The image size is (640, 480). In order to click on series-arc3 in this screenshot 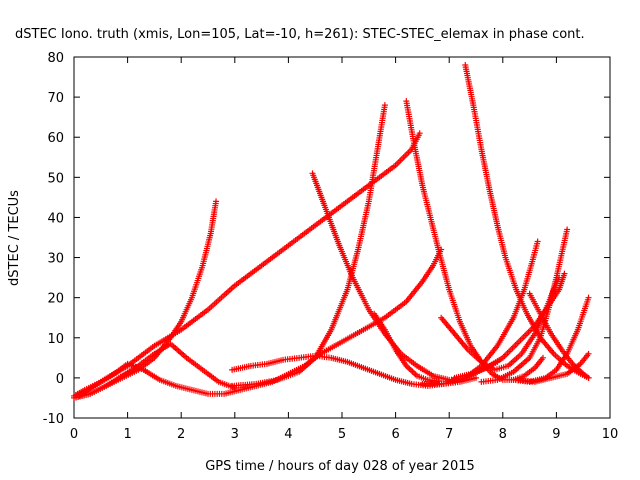, I will do `click(154, 370)`.